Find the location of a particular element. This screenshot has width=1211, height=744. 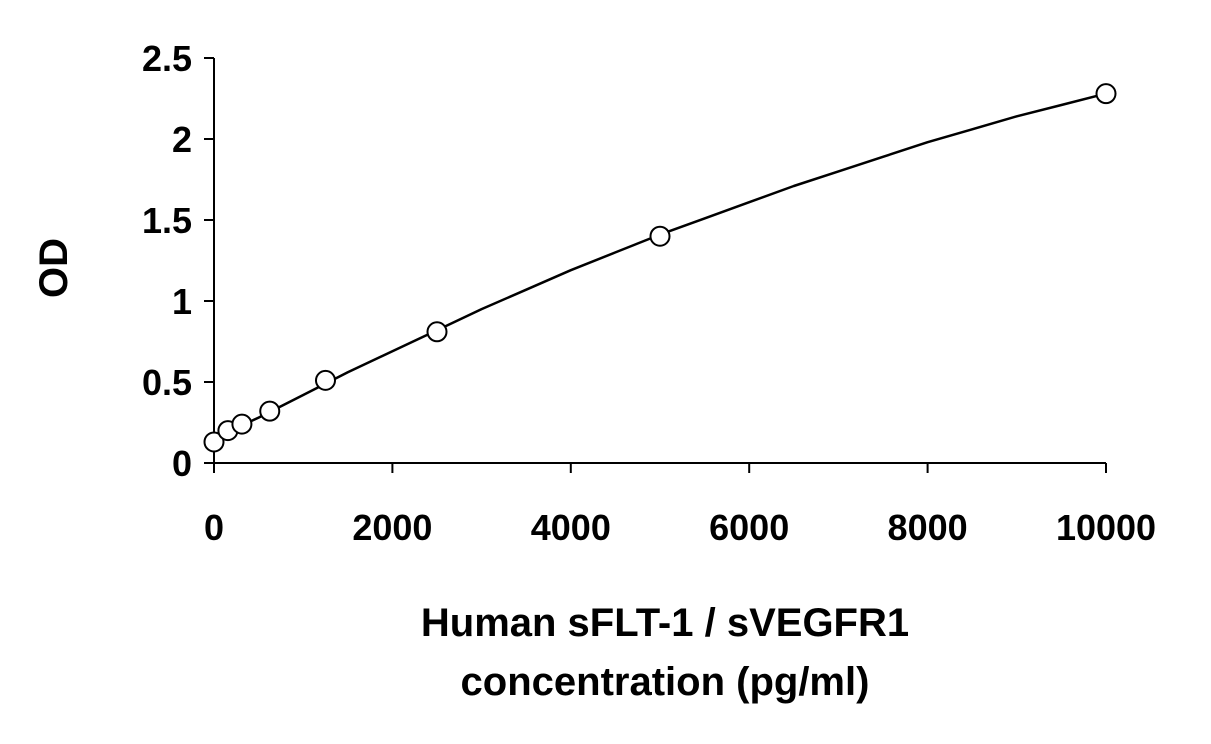

y-tick-label: 2.5 is located at coordinates (167, 58).